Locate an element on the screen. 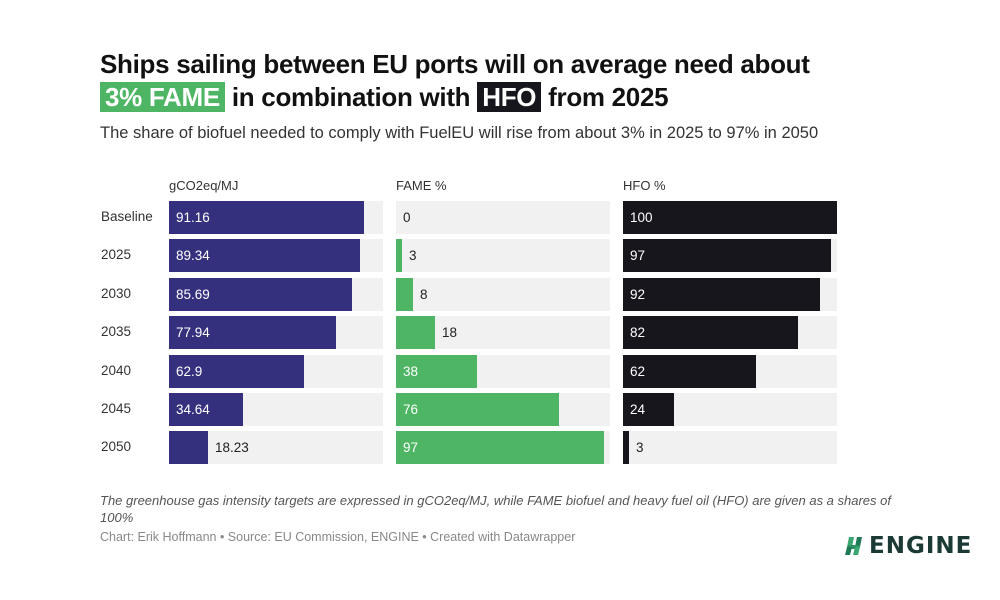 This screenshot has width=1000, height=600. row-label: 2030 is located at coordinates (116, 293).